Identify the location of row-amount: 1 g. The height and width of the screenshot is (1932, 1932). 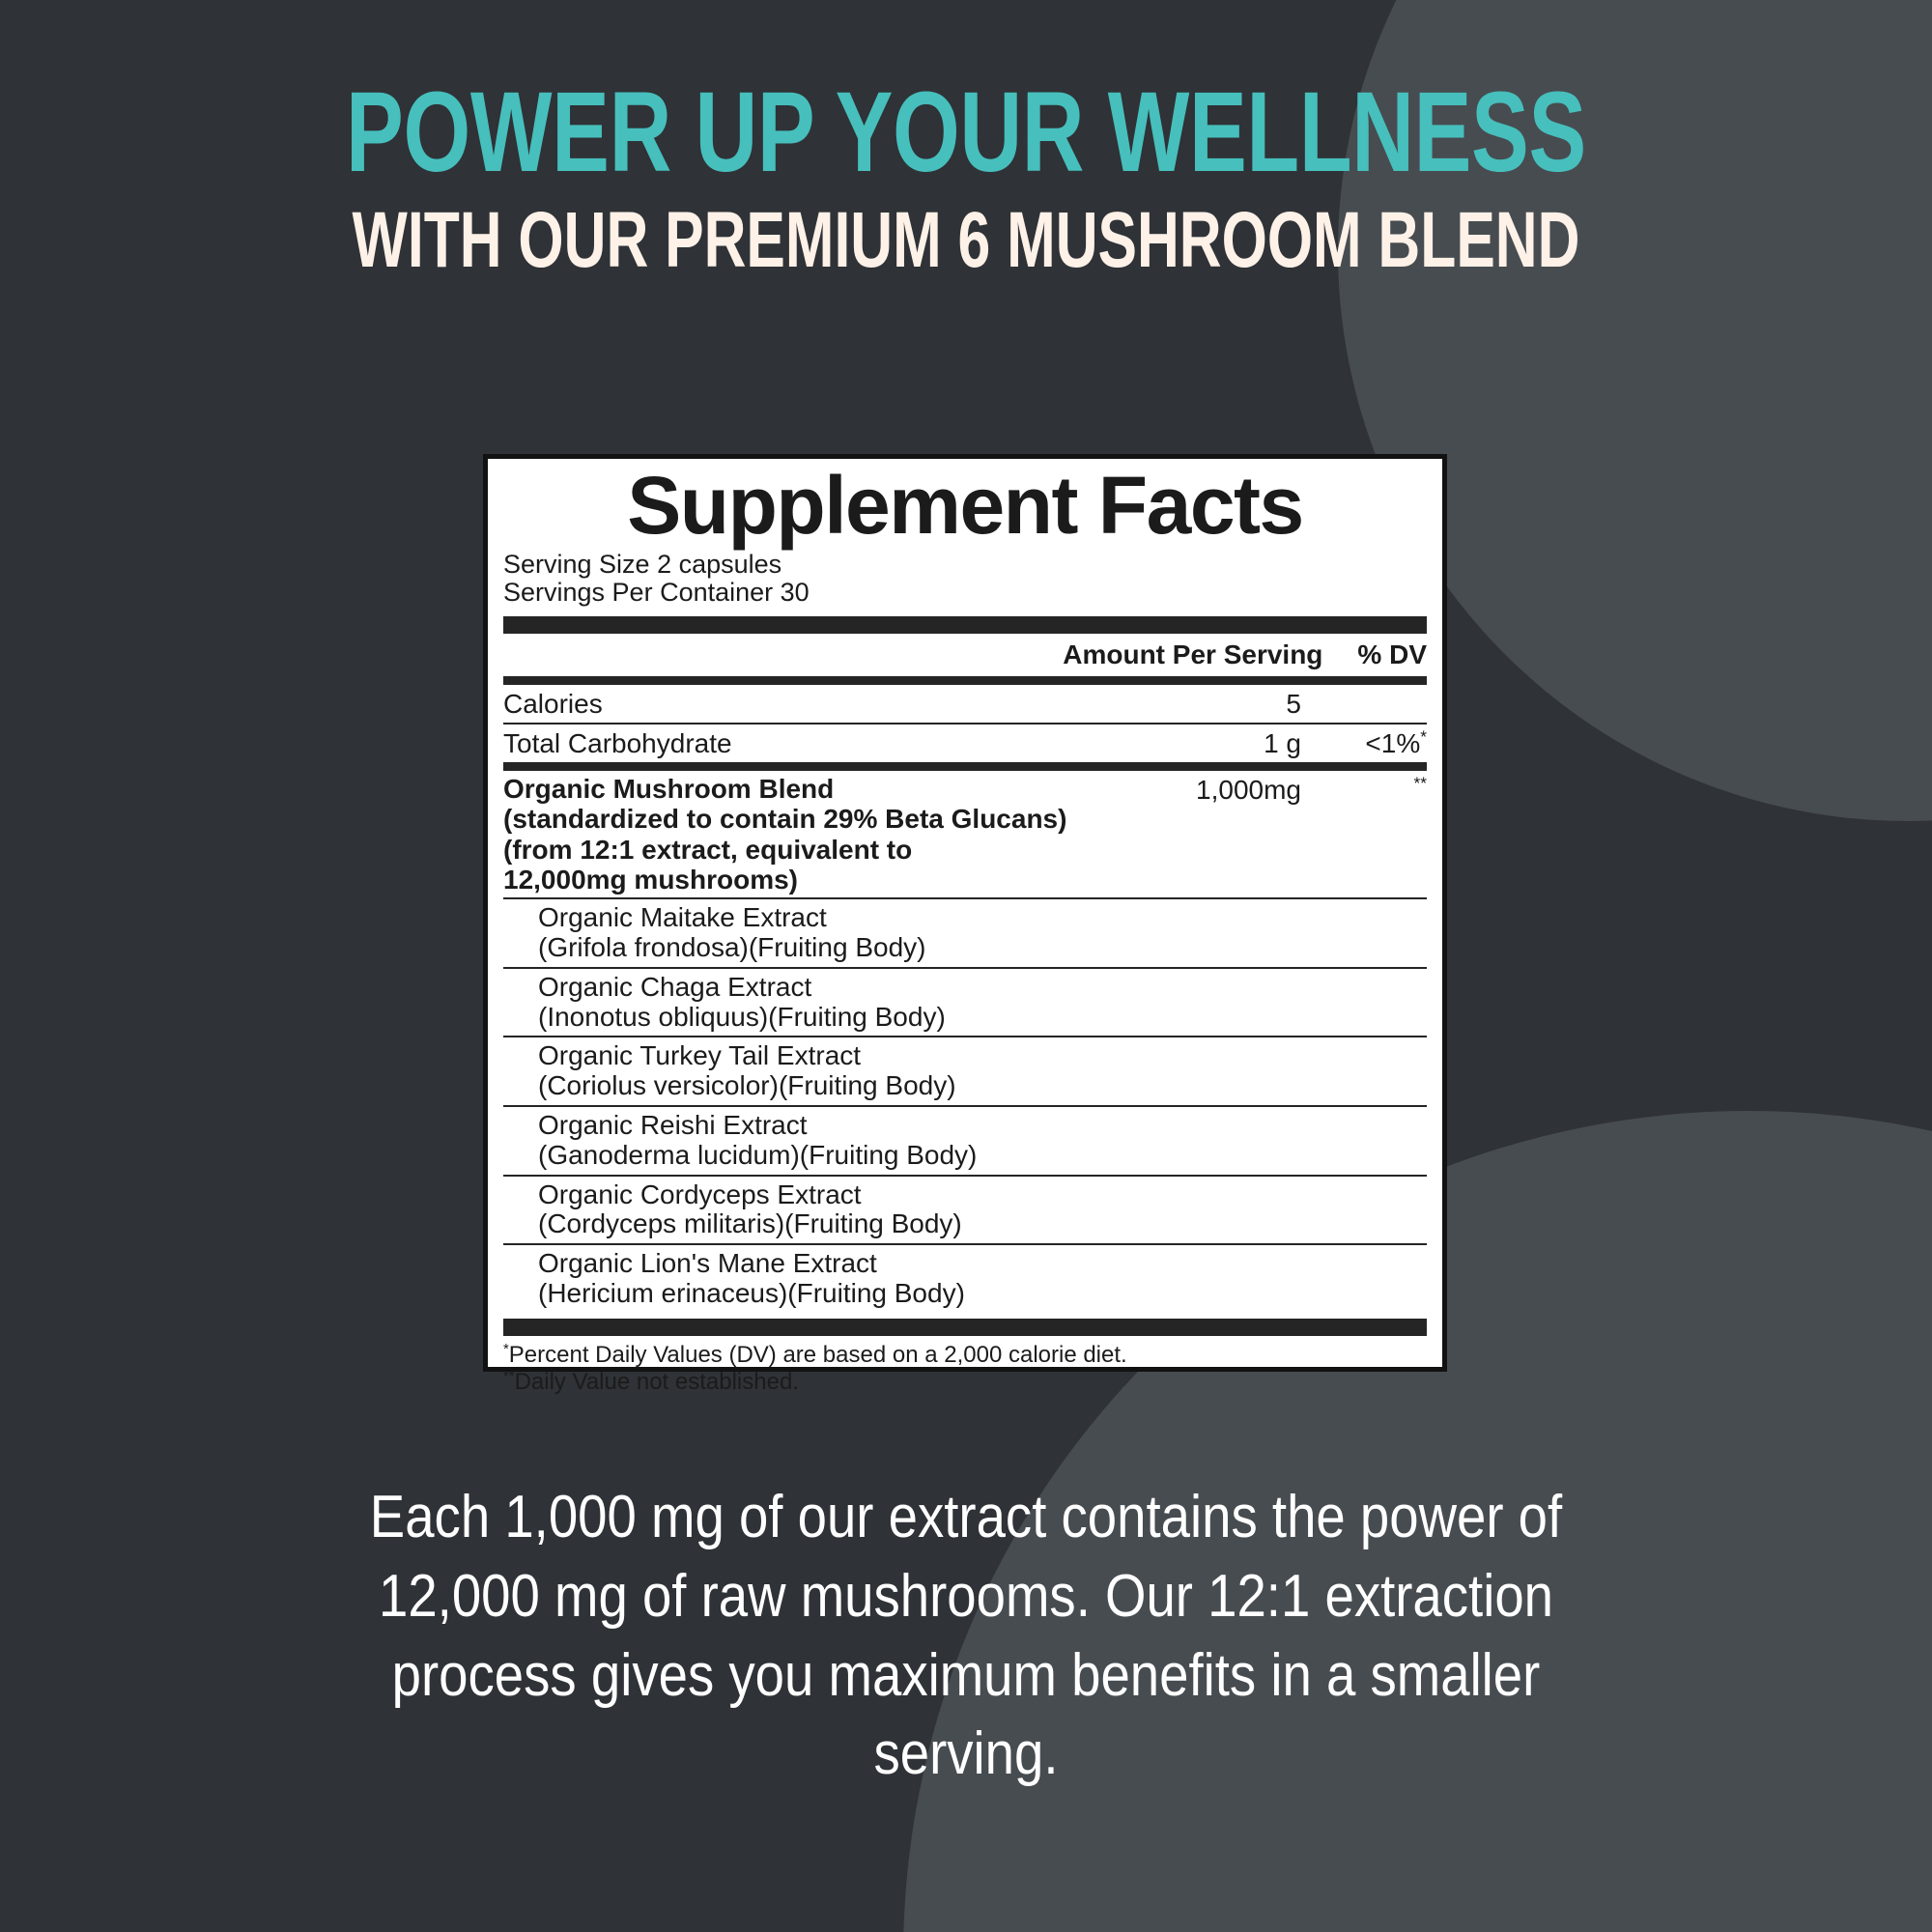
(1282, 742).